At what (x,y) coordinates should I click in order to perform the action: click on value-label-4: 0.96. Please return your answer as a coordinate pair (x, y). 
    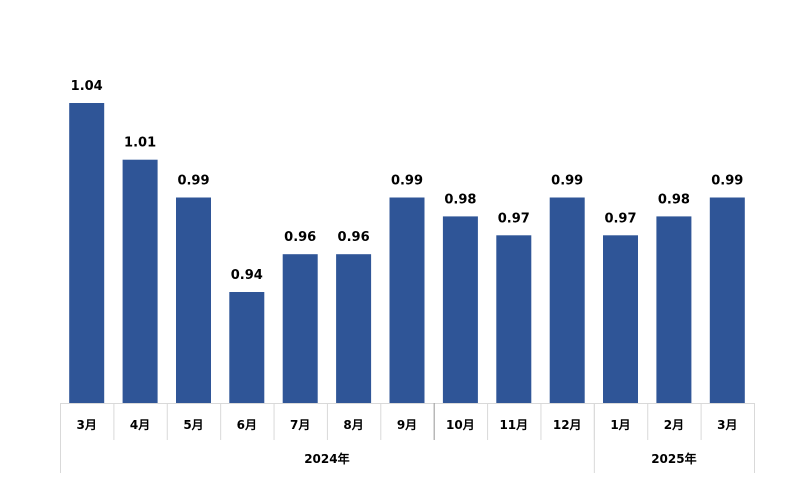
    Looking at the image, I should click on (300, 237).